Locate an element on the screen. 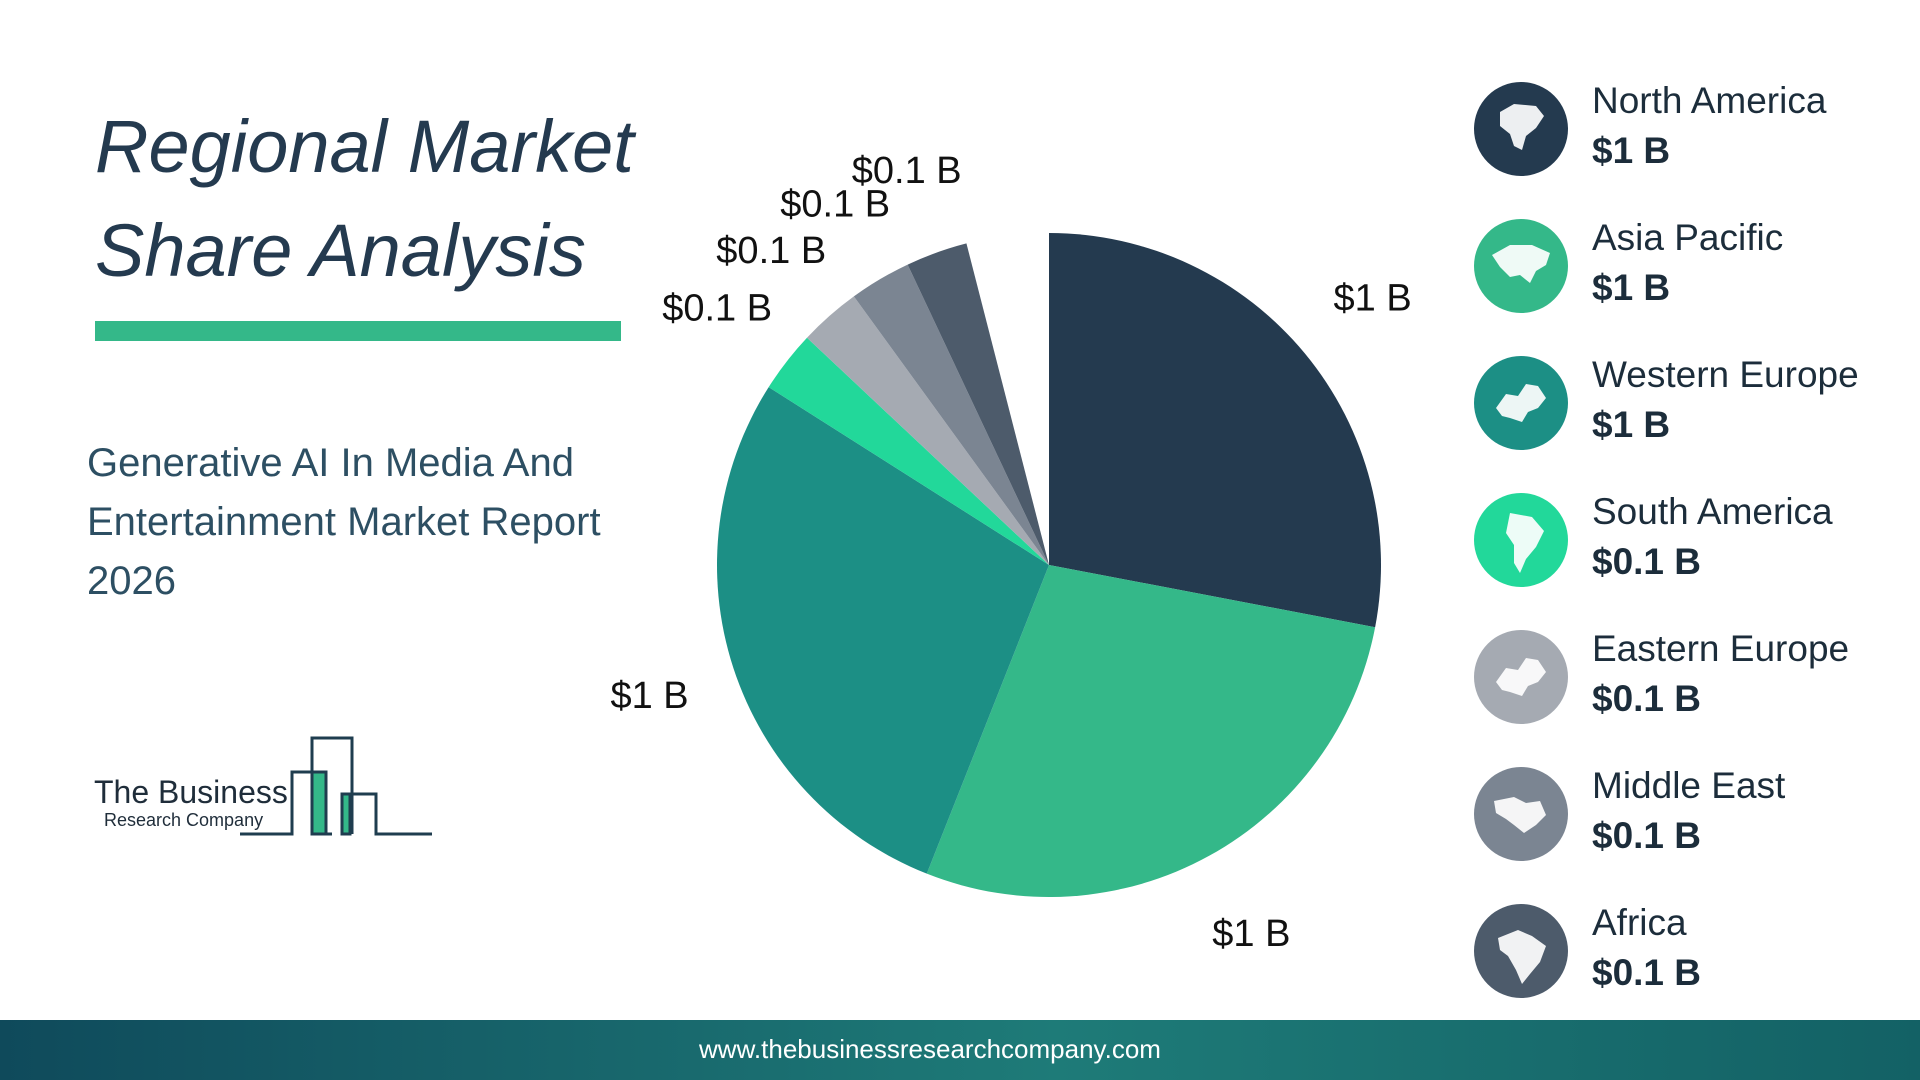 This screenshot has width=1920, height=1080. pie-label-western-europe: $1 B is located at coordinates (649, 696).